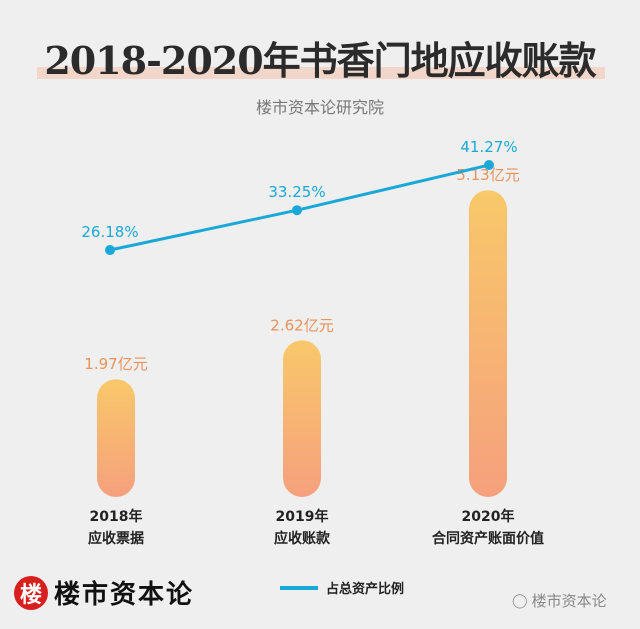  Describe the element at coordinates (520, 600) in the screenshot. I see `wechat-icon: ◯` at that location.